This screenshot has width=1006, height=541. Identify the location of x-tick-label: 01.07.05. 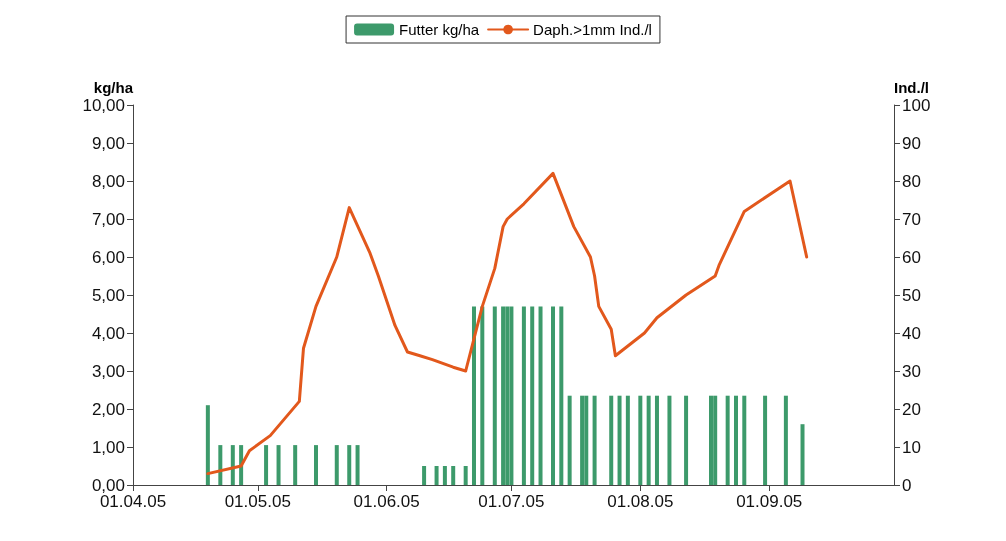
(511, 501).